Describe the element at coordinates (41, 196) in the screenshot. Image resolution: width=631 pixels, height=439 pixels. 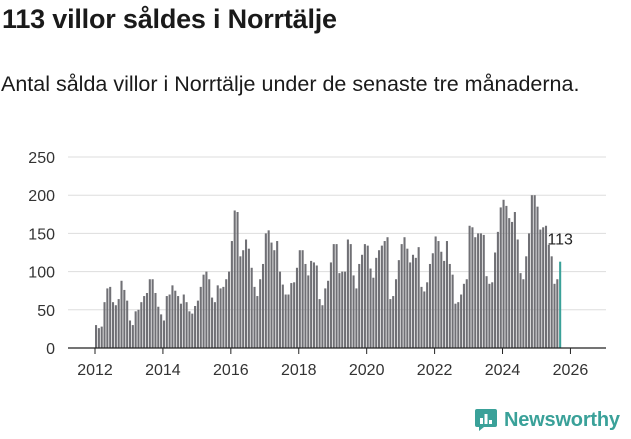
I see `y-tick-label-200: 200` at that location.